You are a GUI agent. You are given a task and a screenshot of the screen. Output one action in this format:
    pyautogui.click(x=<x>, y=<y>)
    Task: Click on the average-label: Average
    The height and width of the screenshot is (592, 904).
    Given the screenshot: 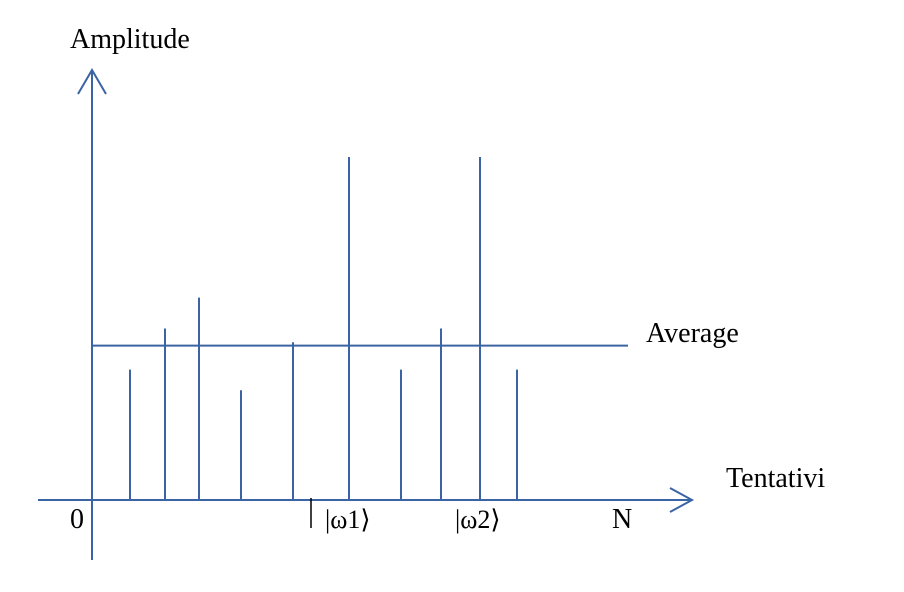 What is the action you would take?
    pyautogui.click(x=692, y=333)
    